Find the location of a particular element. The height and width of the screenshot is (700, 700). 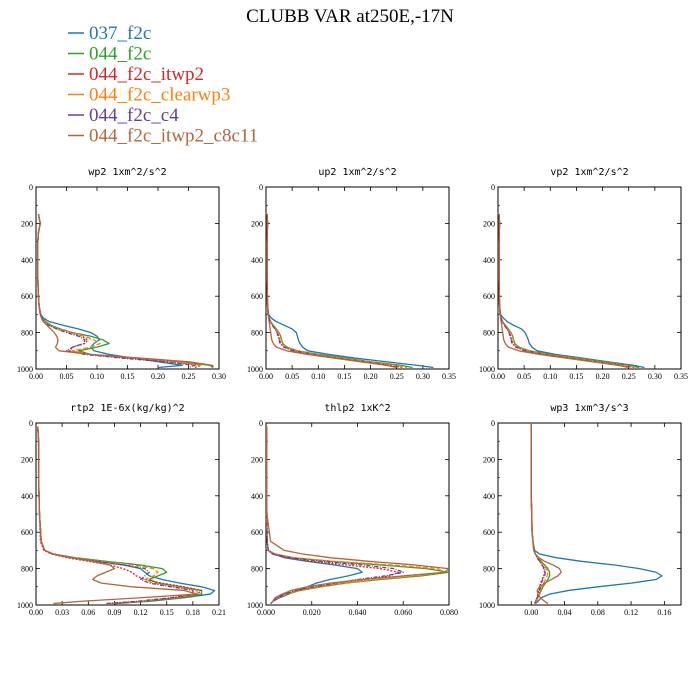

x-tick-label: 0.25 is located at coordinates (629, 376).